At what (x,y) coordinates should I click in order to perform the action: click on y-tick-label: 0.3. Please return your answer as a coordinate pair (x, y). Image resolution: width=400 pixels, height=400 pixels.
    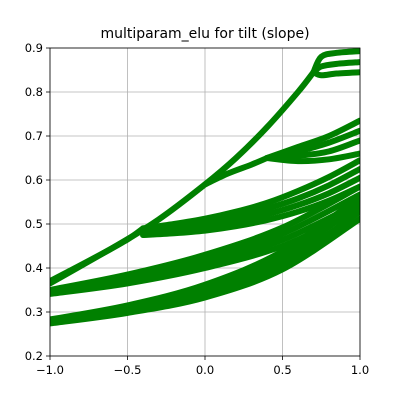
    Looking at the image, I should click on (34, 312).